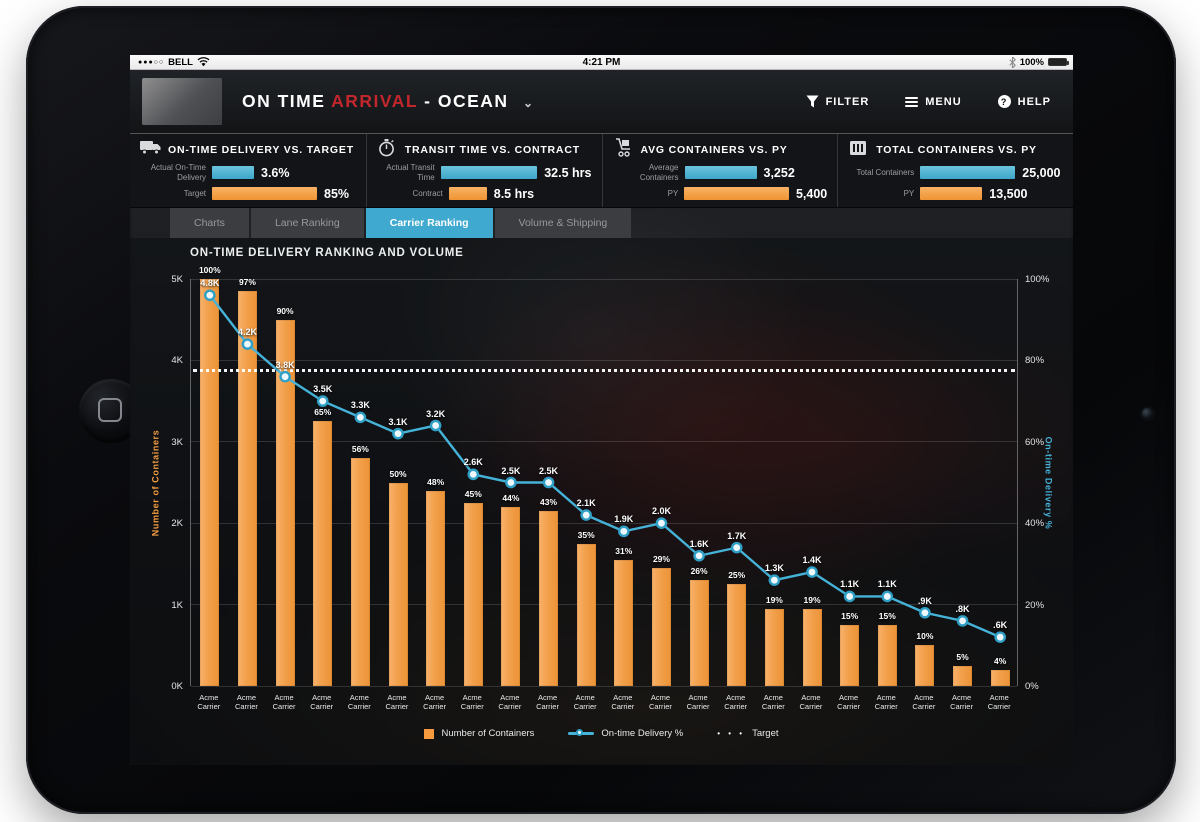 The width and height of the screenshot is (1200, 822). I want to click on tab-charts: Charts, so click(209, 223).